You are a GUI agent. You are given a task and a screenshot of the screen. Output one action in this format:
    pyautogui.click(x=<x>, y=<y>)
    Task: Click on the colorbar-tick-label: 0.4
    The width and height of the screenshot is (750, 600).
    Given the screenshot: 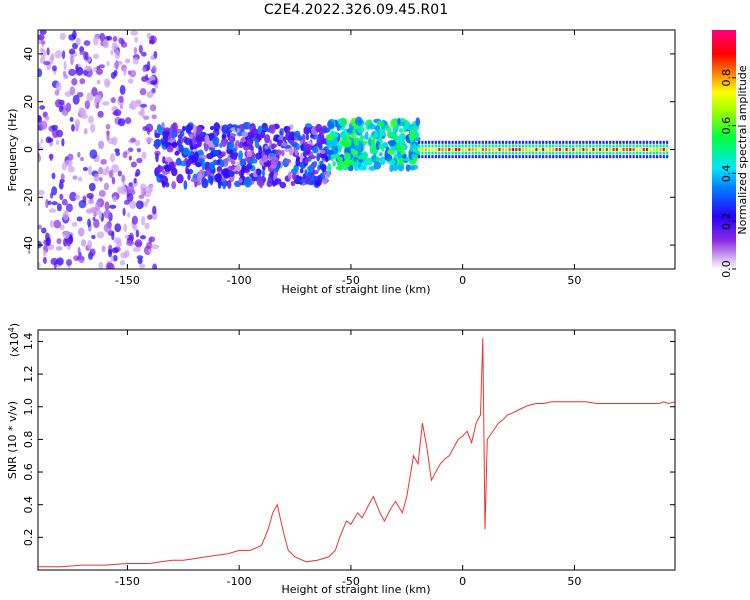 What is the action you would take?
    pyautogui.click(x=726, y=174)
    